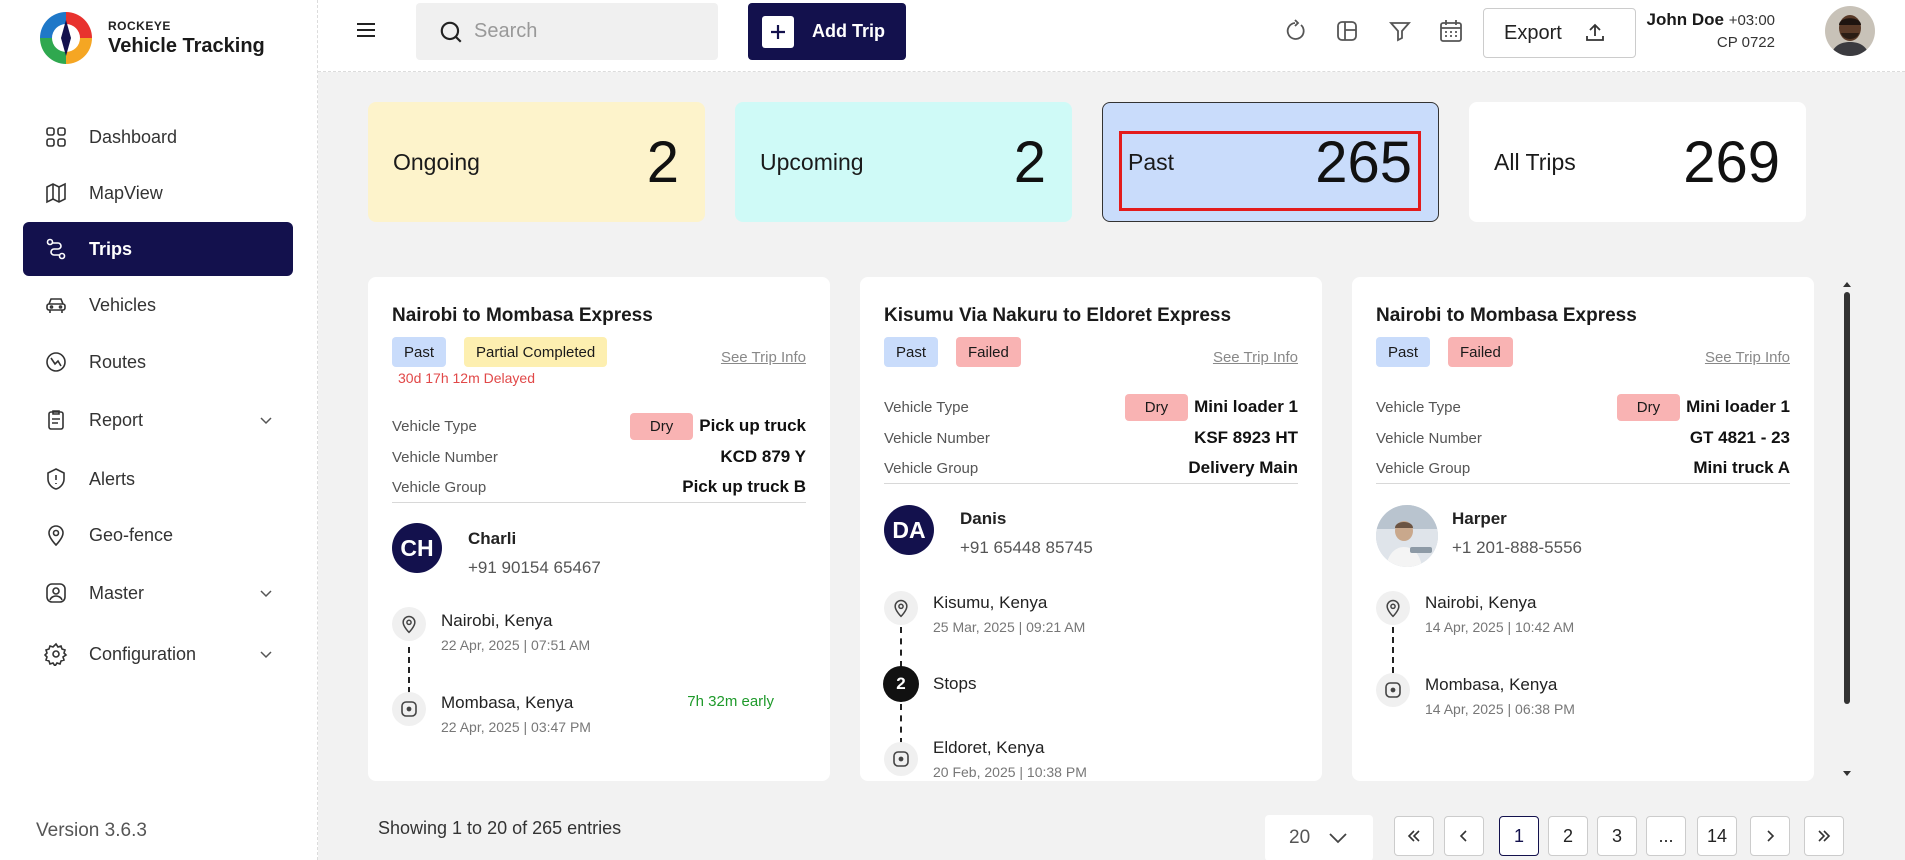  Describe the element at coordinates (662, 162) in the screenshot. I see `stat-value: 2` at that location.